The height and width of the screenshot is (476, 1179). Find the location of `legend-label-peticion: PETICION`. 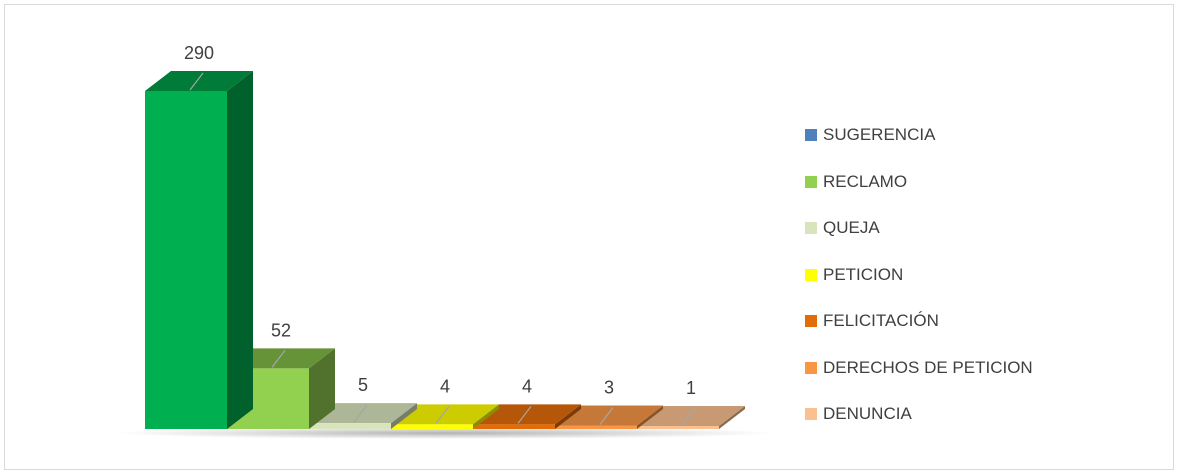

legend-label-peticion: PETICION is located at coordinates (863, 274).